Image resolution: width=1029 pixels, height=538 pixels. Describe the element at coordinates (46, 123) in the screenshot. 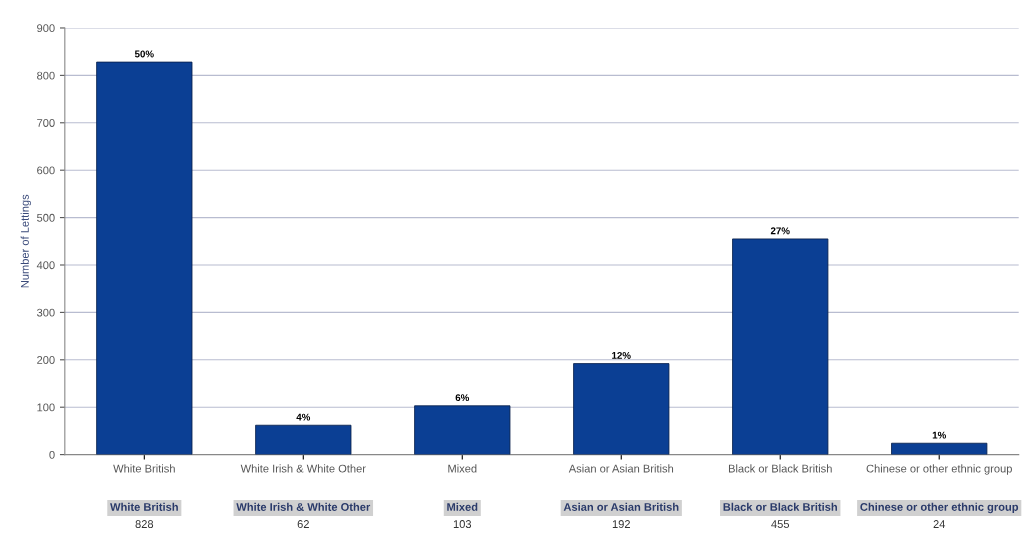

I see `y-tick-label: 700` at that location.